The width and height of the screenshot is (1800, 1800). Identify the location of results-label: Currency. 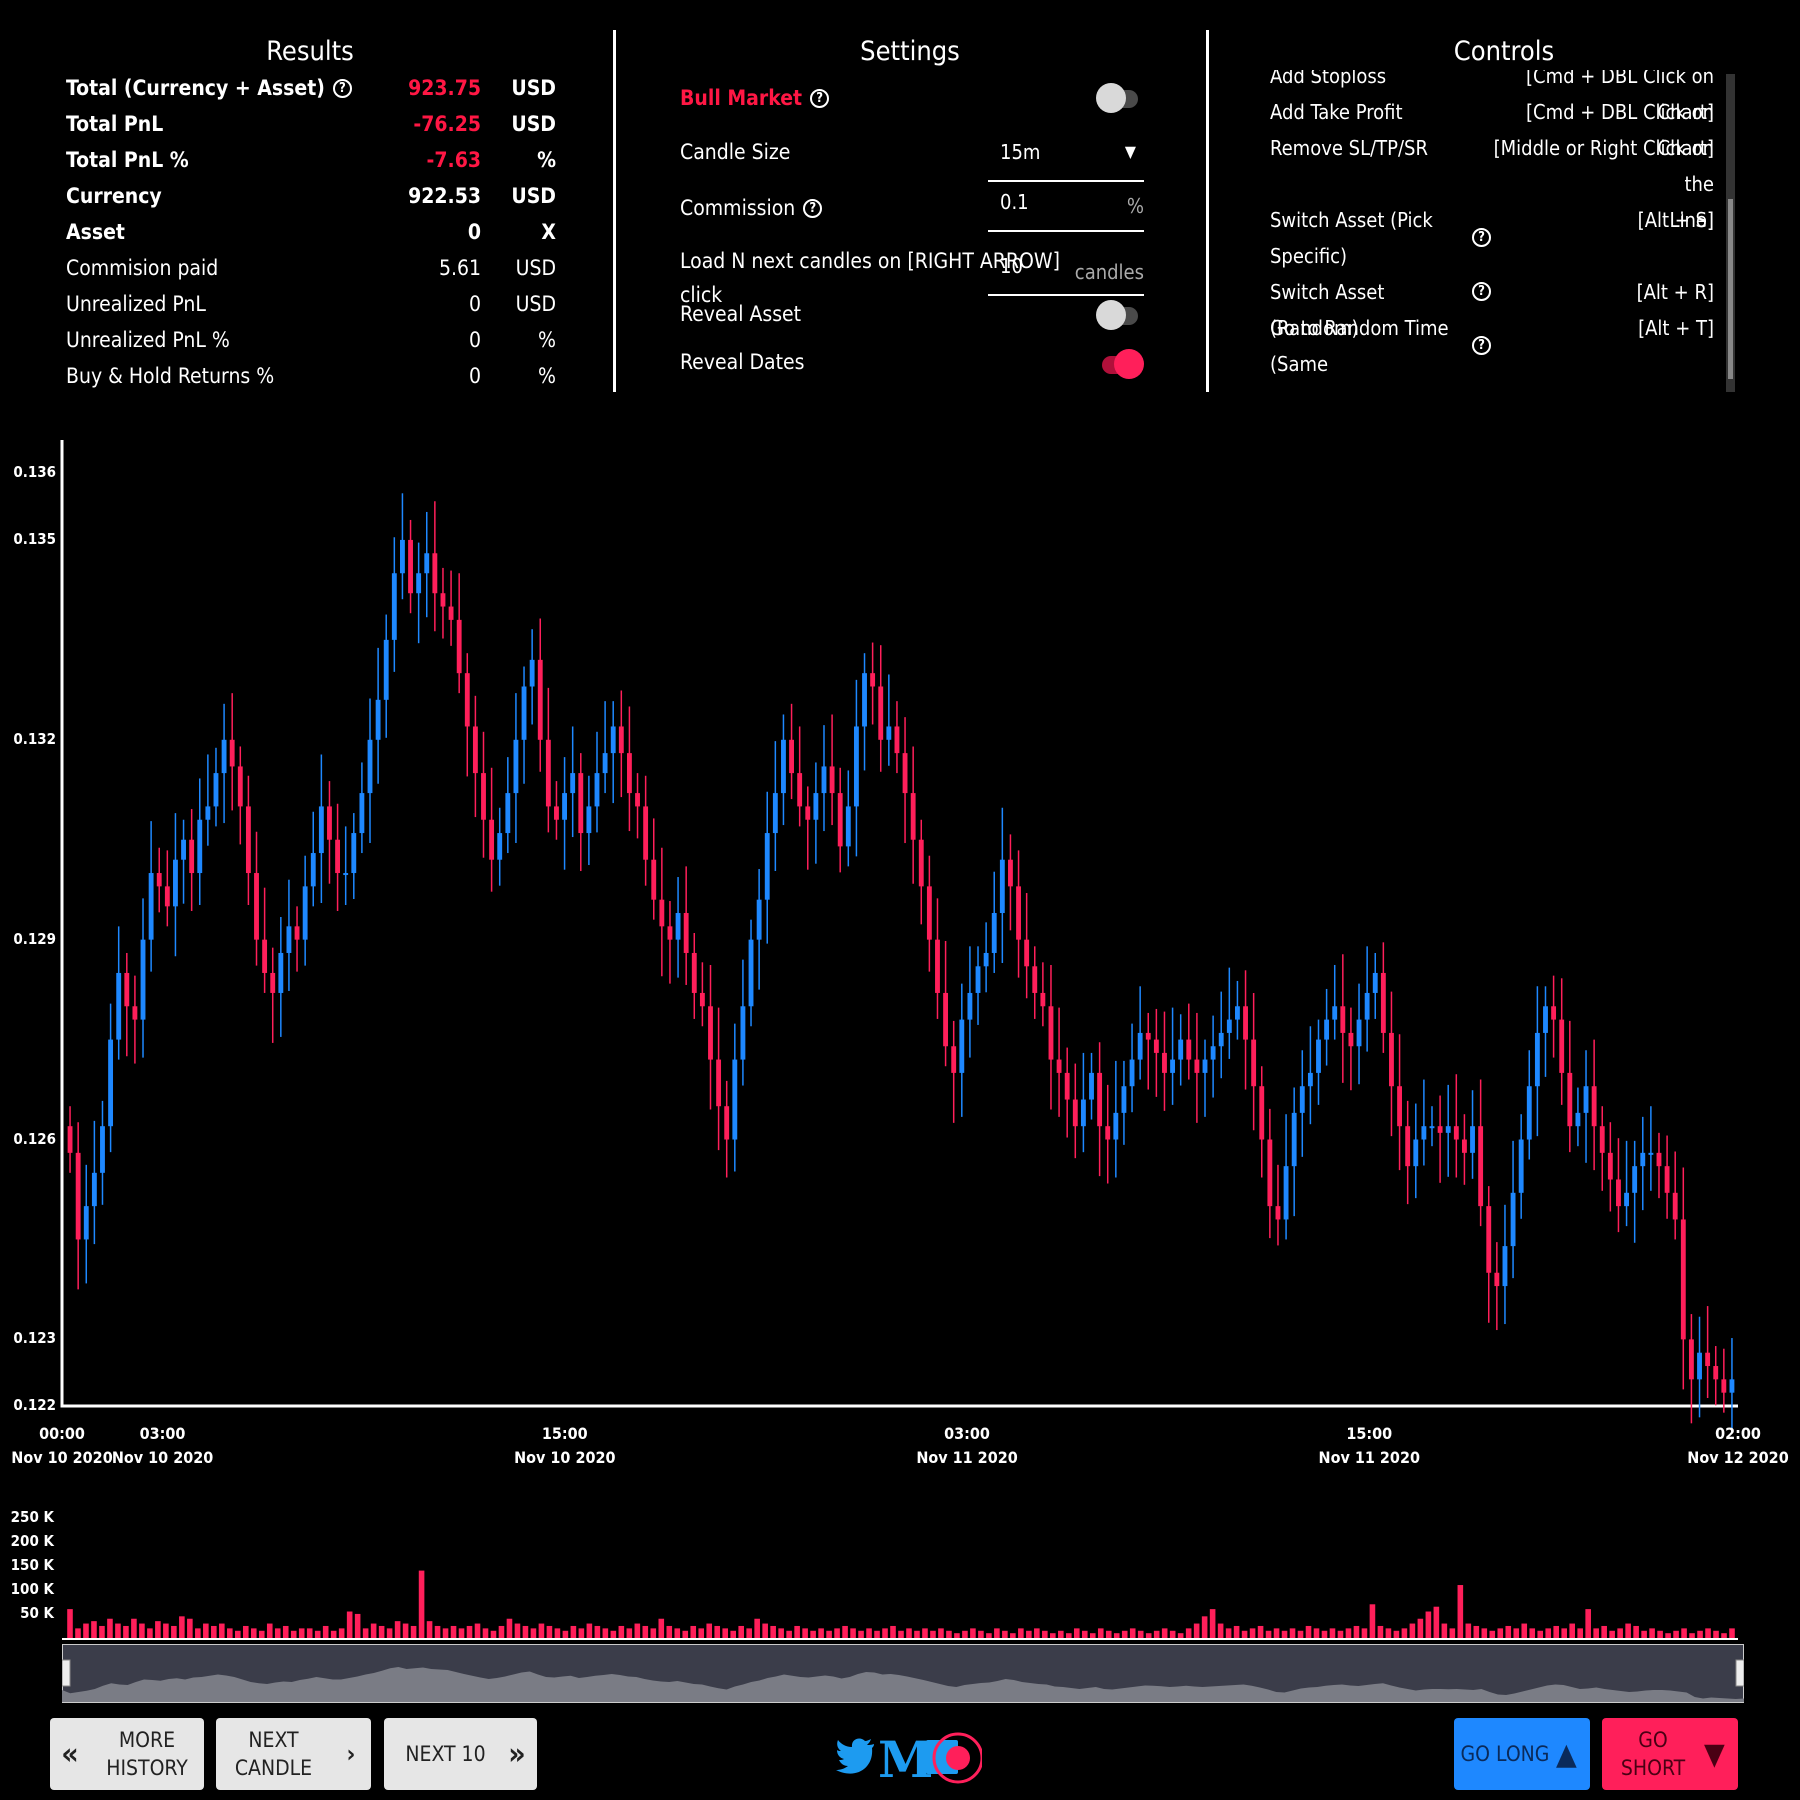
(231, 196).